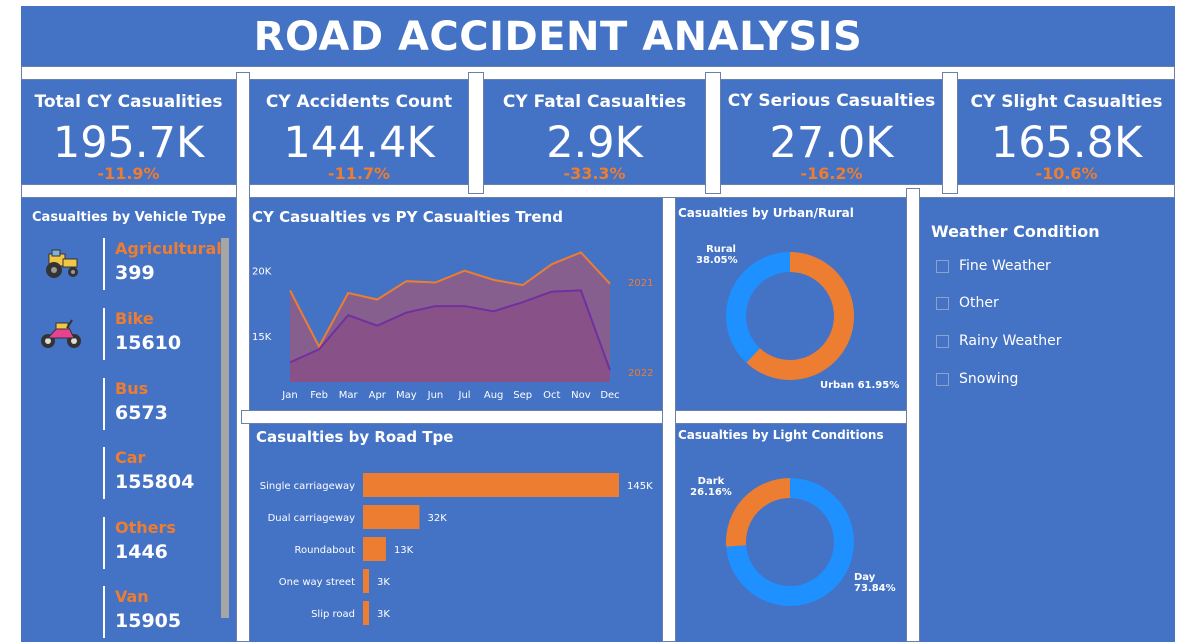 The height and width of the screenshot is (642, 1199). Describe the element at coordinates (359, 173) in the screenshot. I see `kpi-change: -11.7%` at that location.